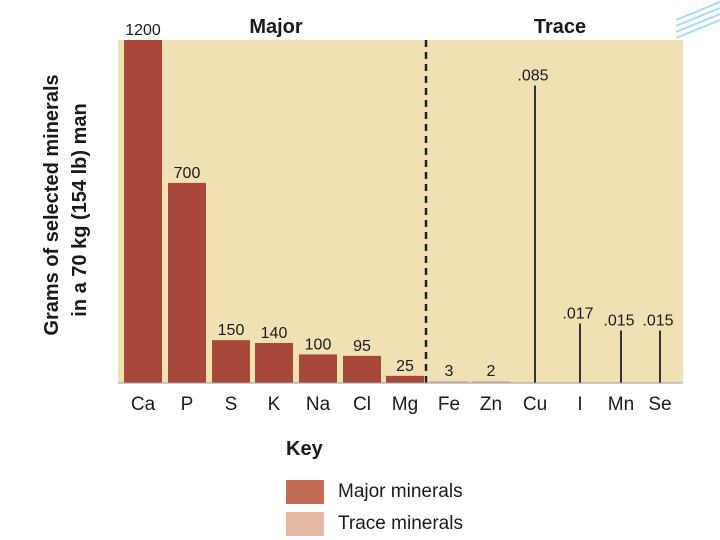 This screenshot has height=540, width=720. What do you see at coordinates (305, 492) in the screenshot?
I see `key-major-swatch` at bounding box center [305, 492].